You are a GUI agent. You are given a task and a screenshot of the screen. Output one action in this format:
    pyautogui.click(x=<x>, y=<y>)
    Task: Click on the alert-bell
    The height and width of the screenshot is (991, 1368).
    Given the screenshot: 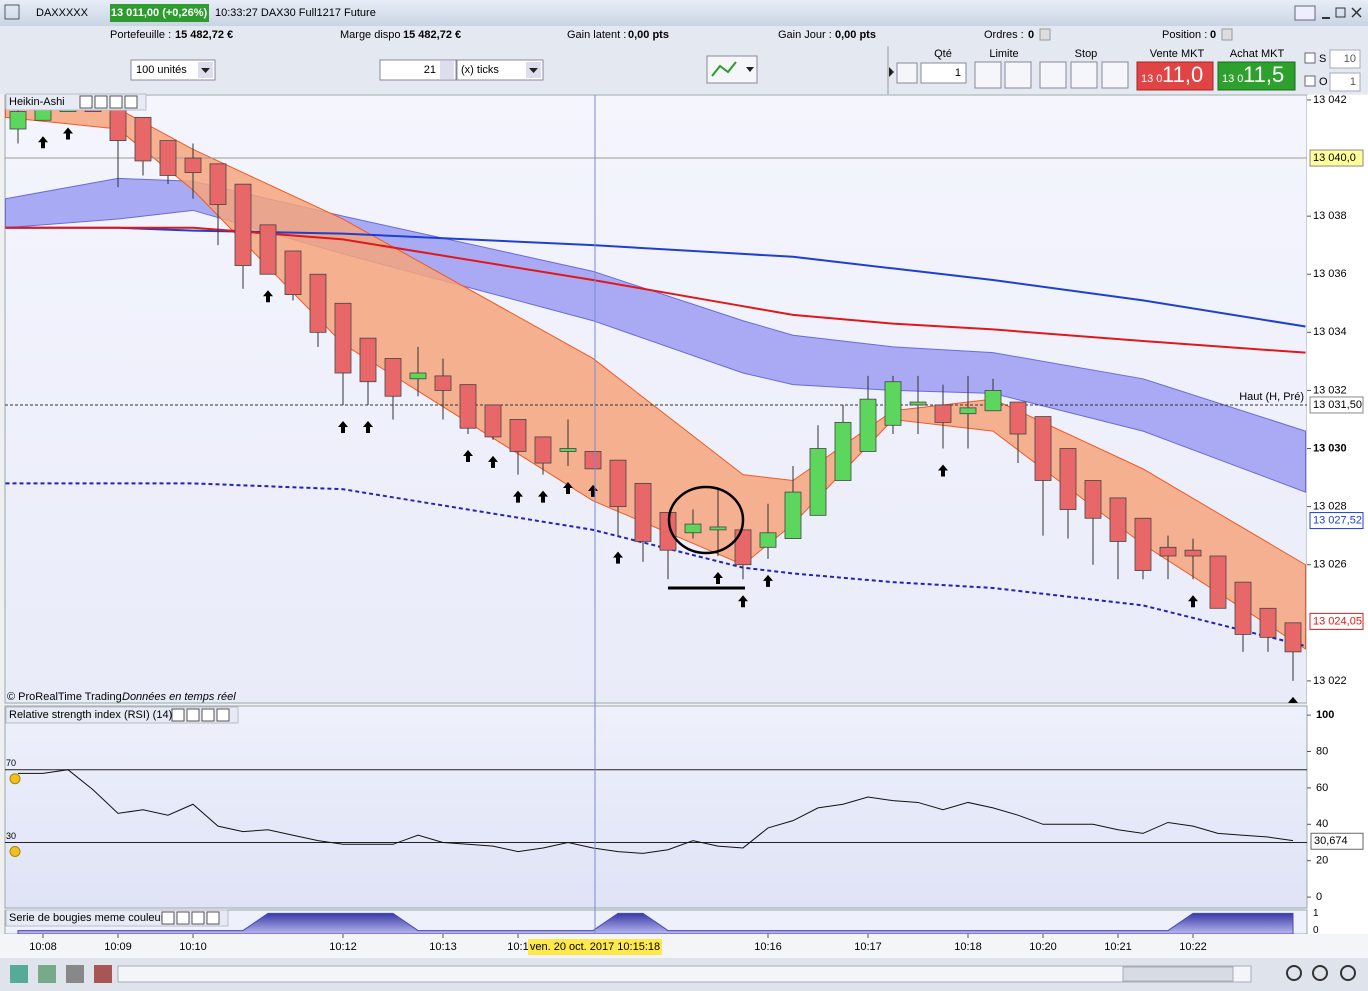 What is the action you would take?
    pyautogui.click(x=15, y=779)
    